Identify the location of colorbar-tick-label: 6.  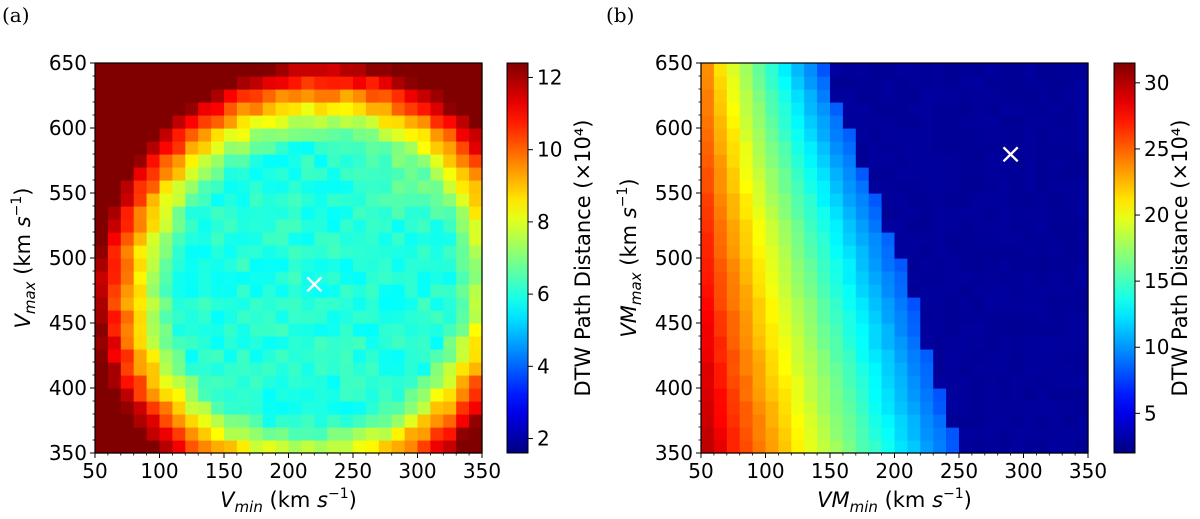
(543, 294).